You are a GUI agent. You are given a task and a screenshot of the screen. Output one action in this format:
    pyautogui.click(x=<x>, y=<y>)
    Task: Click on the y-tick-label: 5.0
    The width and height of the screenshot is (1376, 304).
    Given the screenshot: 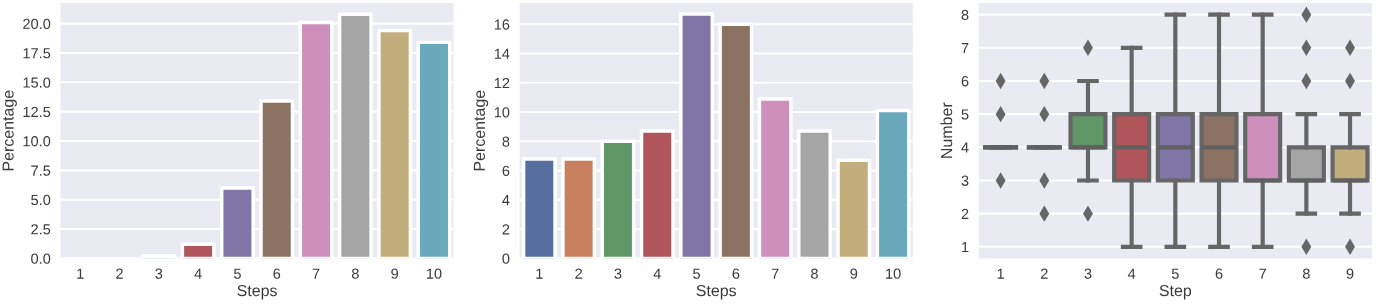 What is the action you would take?
    pyautogui.click(x=41, y=200)
    